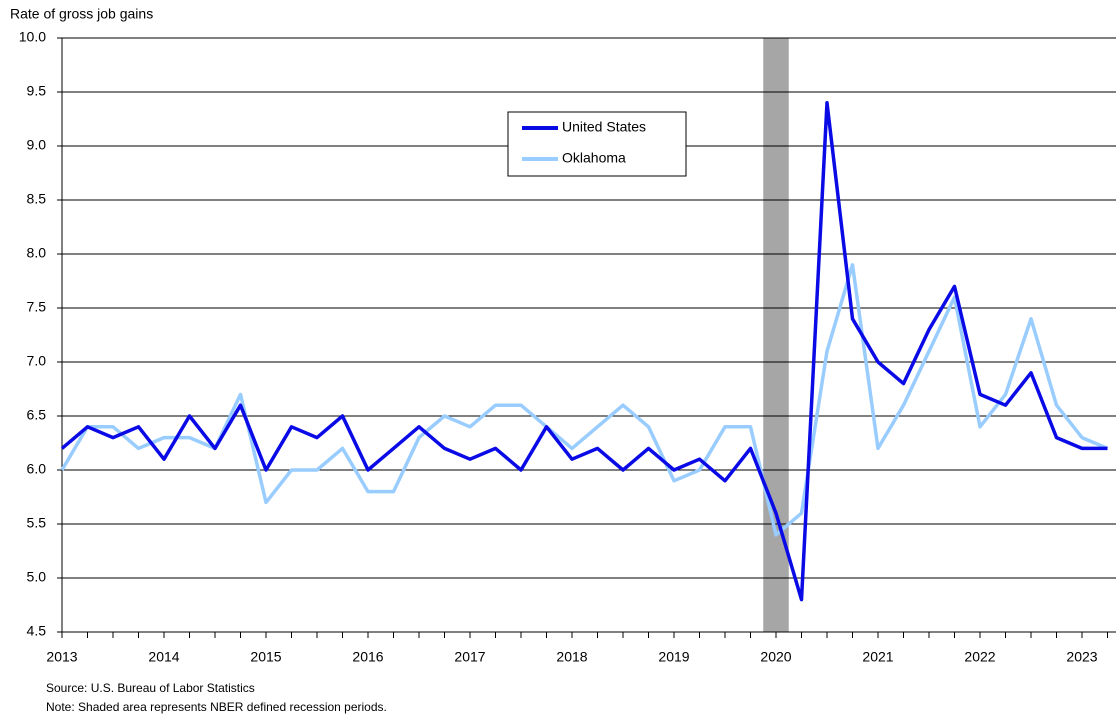  Describe the element at coordinates (979, 657) in the screenshot. I see `x-tick-label: 2022` at that location.